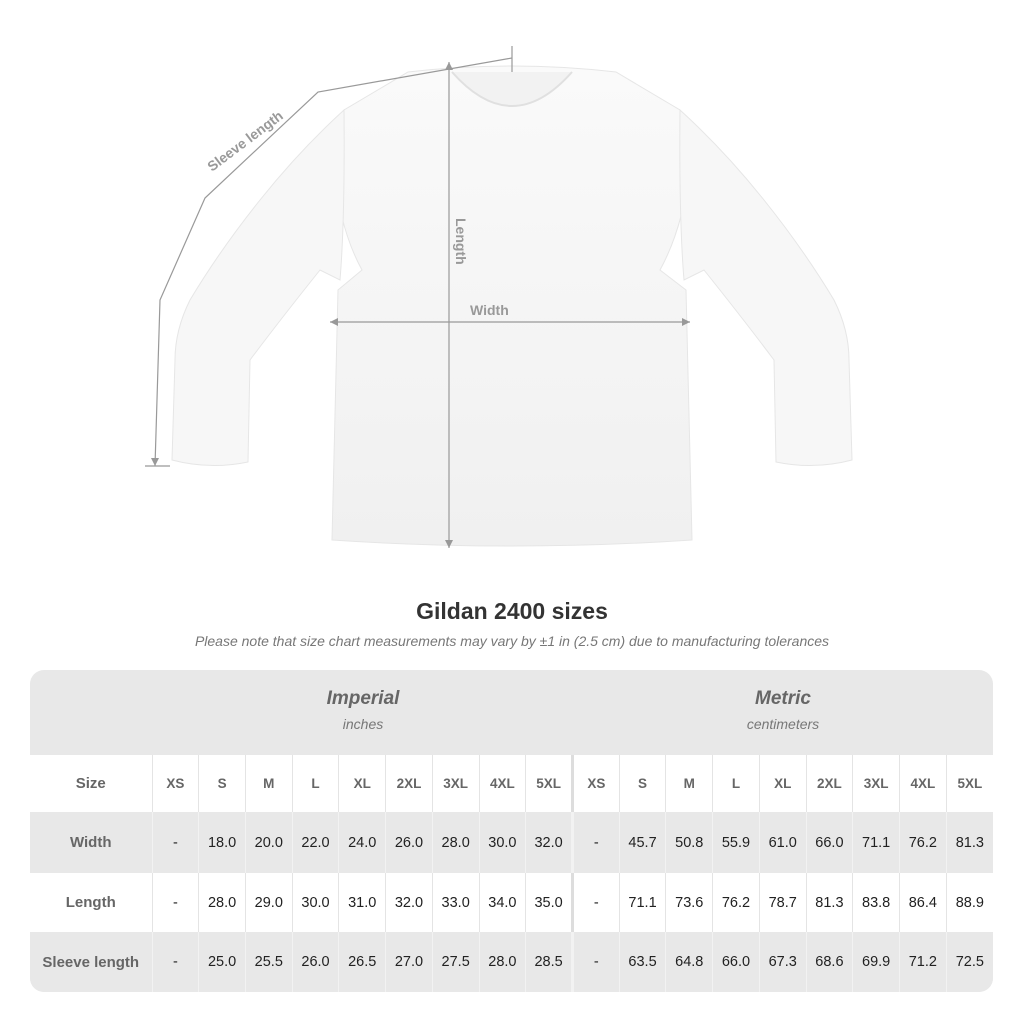 The image size is (1024, 1024). What do you see at coordinates (409, 783) in the screenshot?
I see `imperial-size-2XL: 2XL` at bounding box center [409, 783].